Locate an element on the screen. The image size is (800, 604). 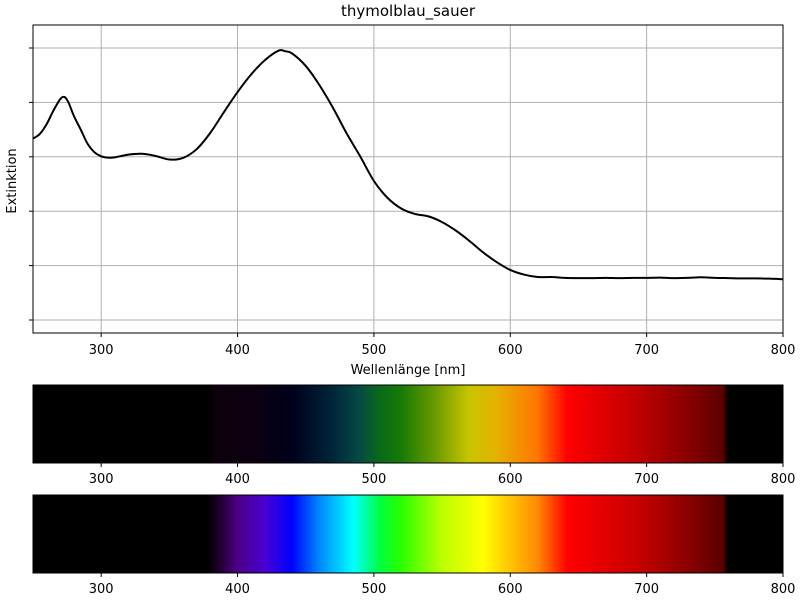
visible-band-x-axis: 300 400 500 600 700 800 is located at coordinates (442, 585).